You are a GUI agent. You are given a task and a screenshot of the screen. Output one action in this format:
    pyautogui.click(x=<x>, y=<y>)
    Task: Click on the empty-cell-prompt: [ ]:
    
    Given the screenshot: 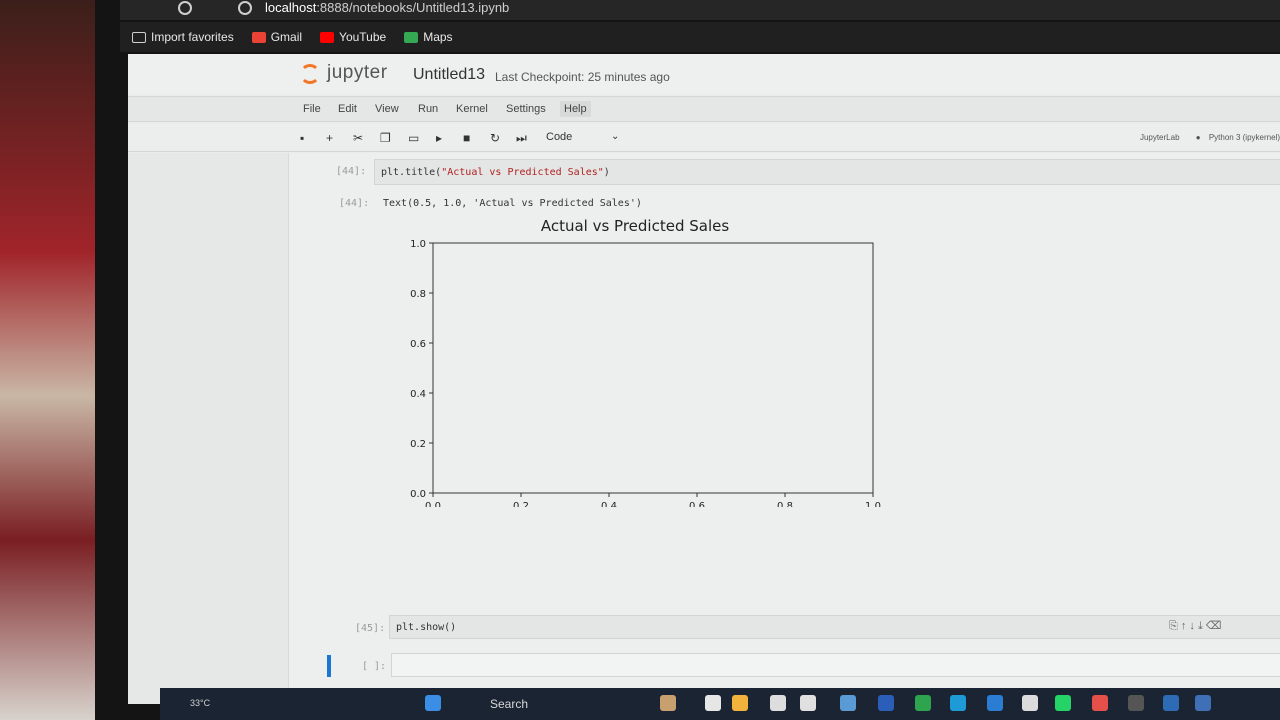 What is the action you would take?
    pyautogui.click(x=374, y=666)
    